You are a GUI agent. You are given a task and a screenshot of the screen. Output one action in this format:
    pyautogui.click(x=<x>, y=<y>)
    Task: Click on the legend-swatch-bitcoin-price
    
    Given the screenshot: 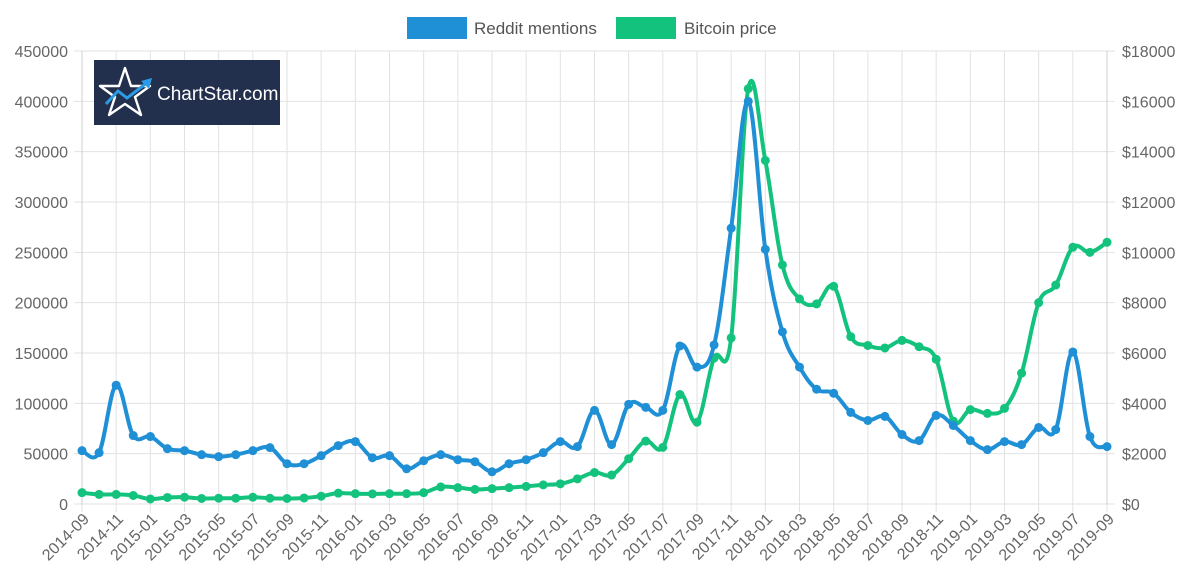 What is the action you would take?
    pyautogui.click(x=646, y=28)
    